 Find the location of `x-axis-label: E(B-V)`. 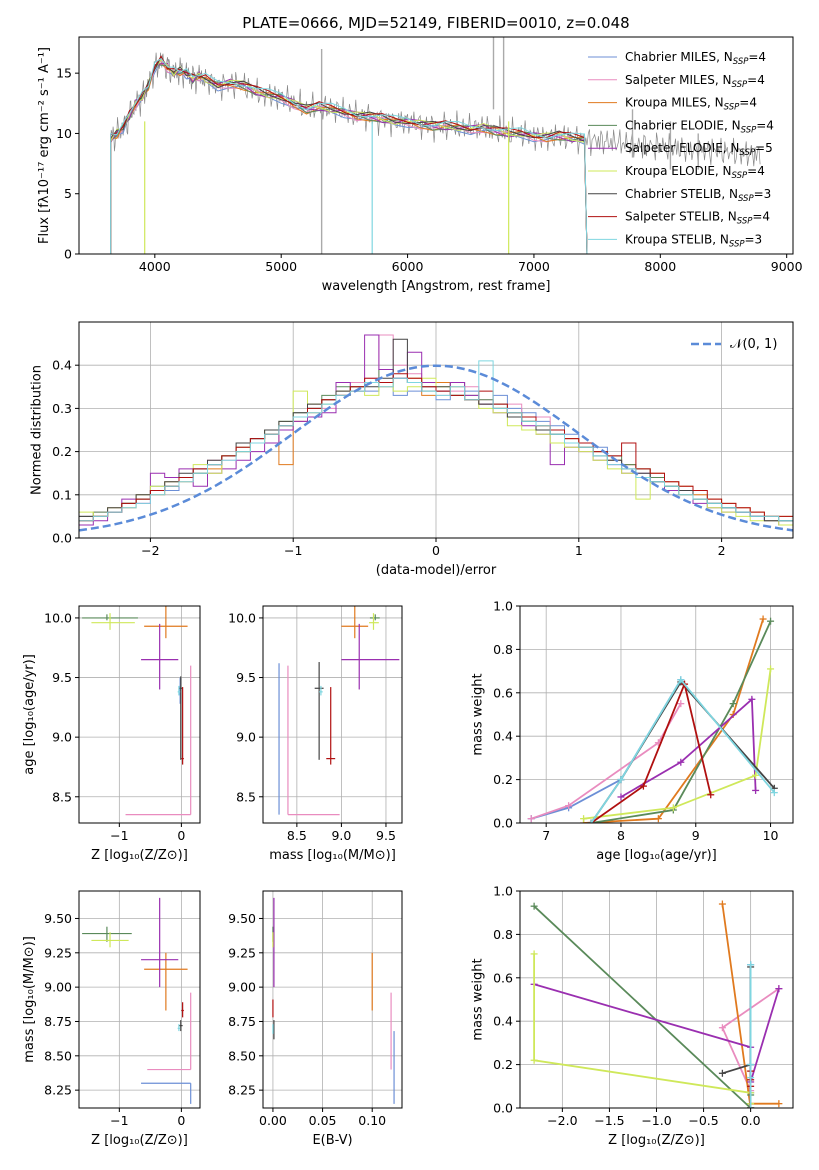

x-axis-label: E(B-V) is located at coordinates (332, 1140).